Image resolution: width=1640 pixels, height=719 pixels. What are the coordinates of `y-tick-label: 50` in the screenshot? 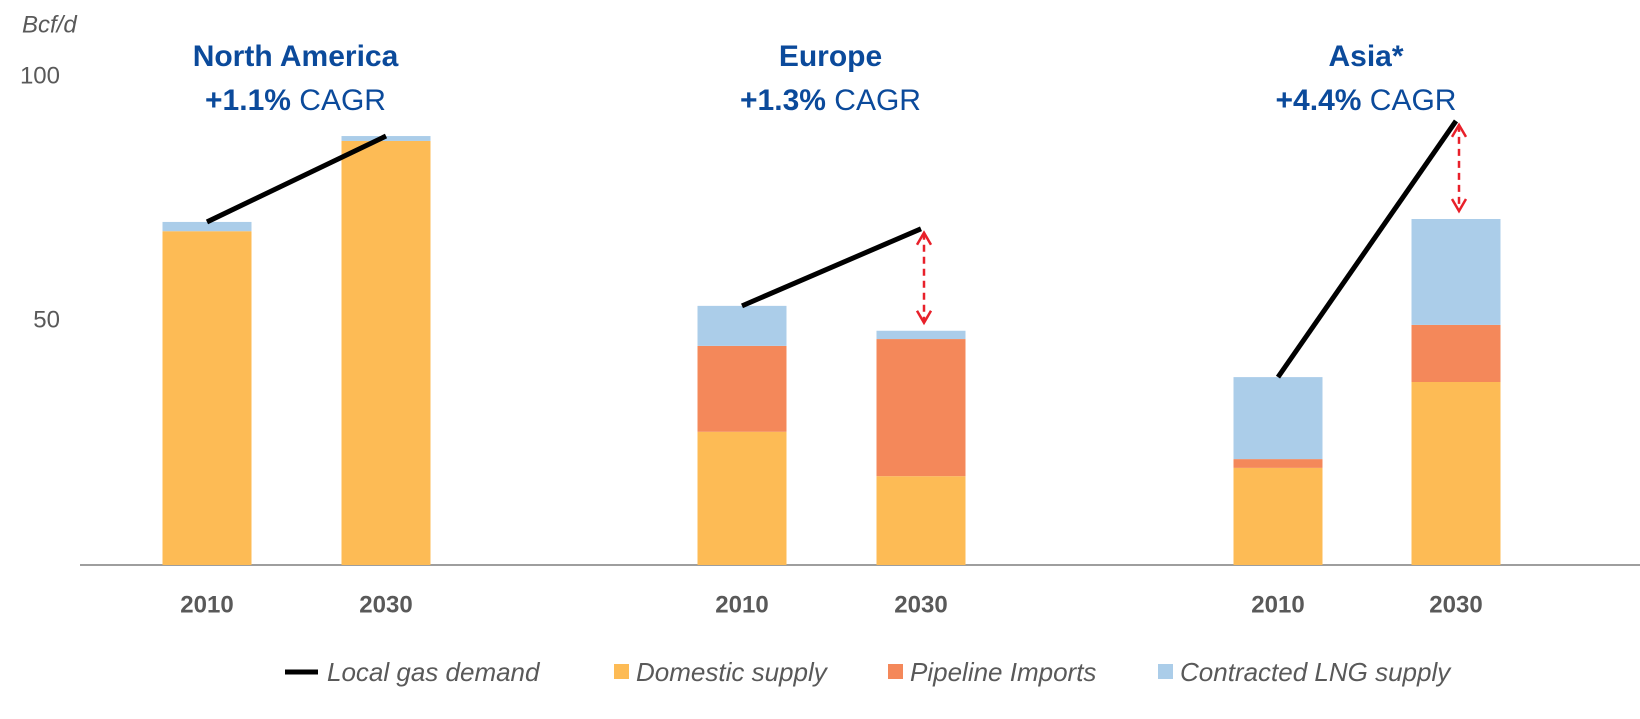 It's located at (46, 319).